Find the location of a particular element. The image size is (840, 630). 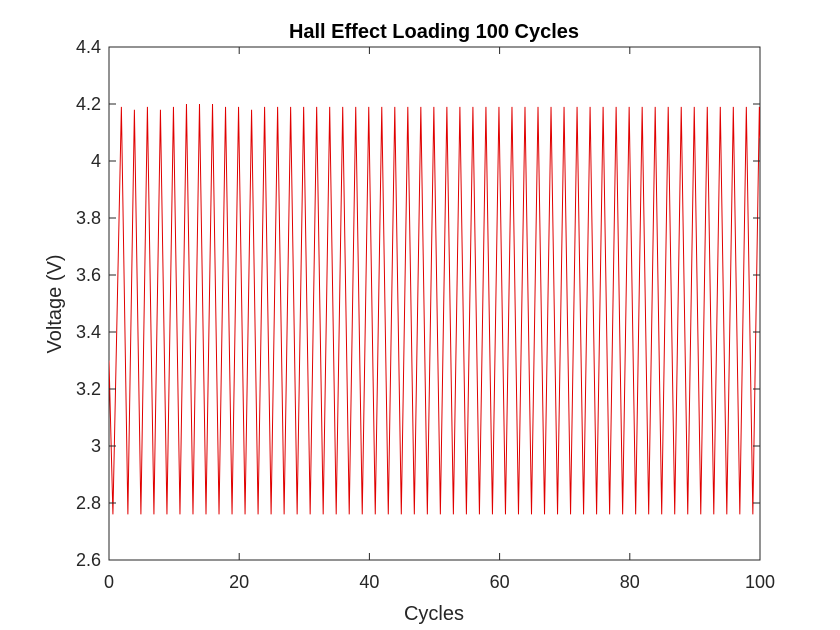

x-tick-label: 20 is located at coordinates (239, 582).